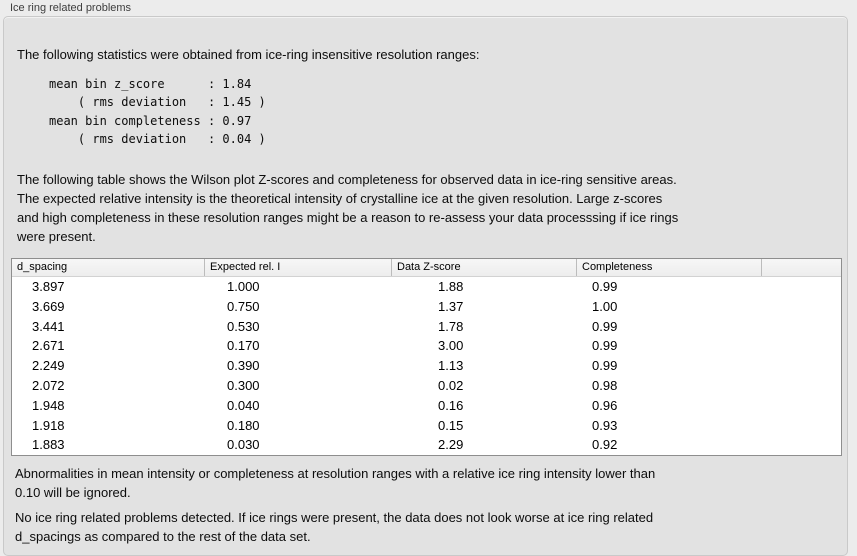  What do you see at coordinates (298, 267) in the screenshot?
I see `column-header-expected-rel-i: Expected rel. I` at bounding box center [298, 267].